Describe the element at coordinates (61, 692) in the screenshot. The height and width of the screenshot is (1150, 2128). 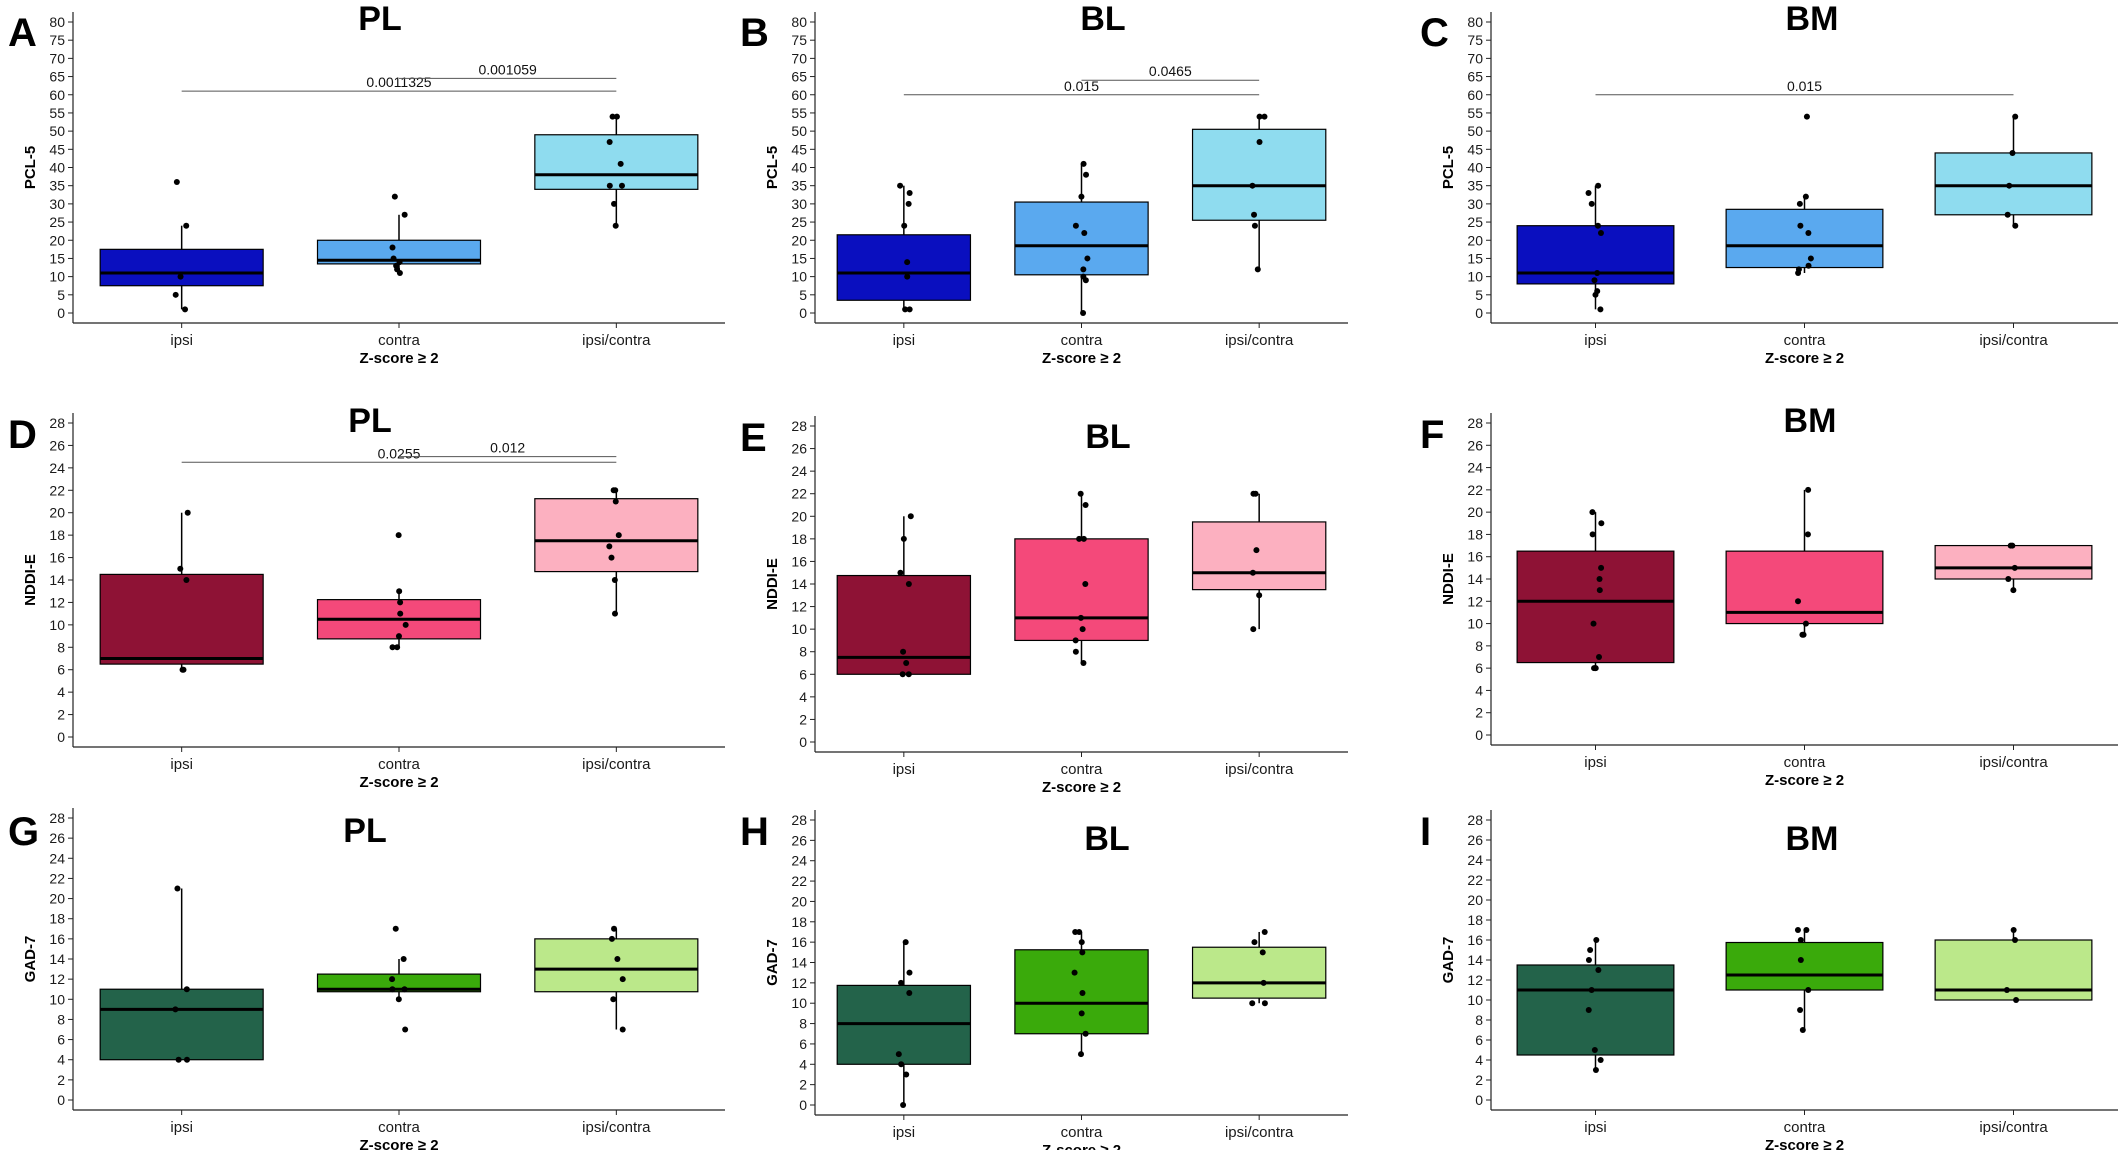
I see `y-tick-label: 4` at that location.